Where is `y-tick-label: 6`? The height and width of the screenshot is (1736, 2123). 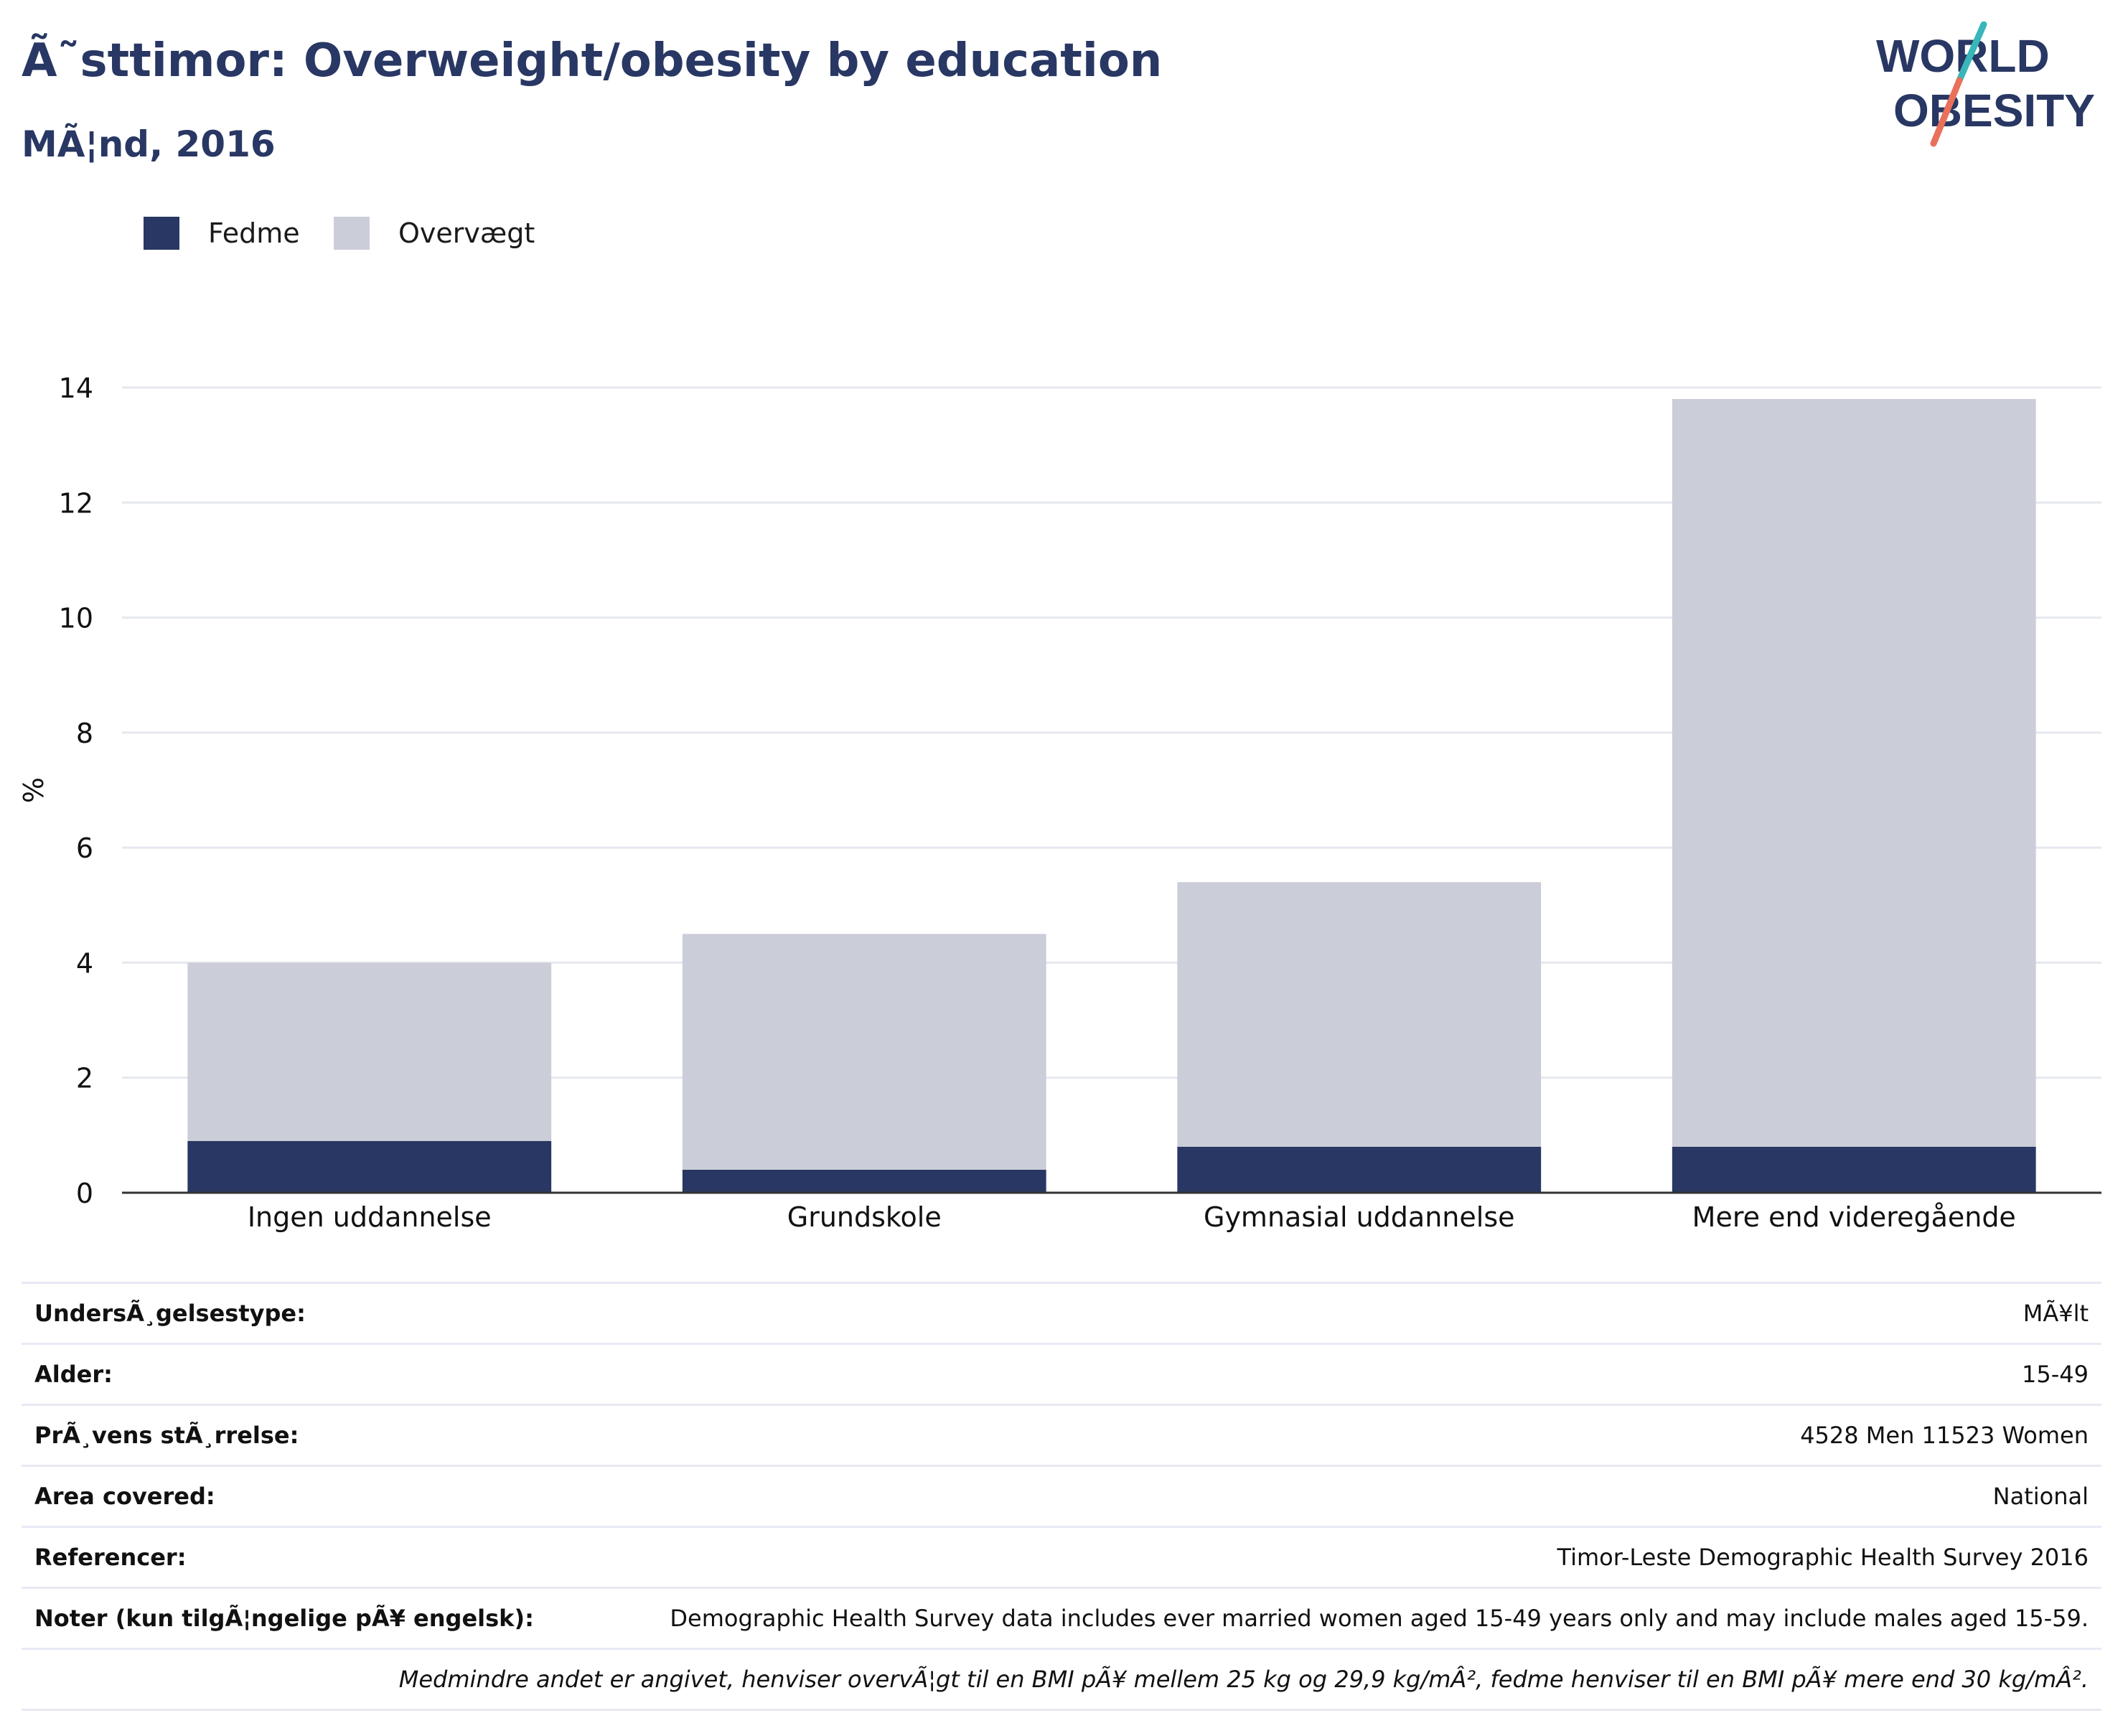 y-tick-label: 6 is located at coordinates (84, 848).